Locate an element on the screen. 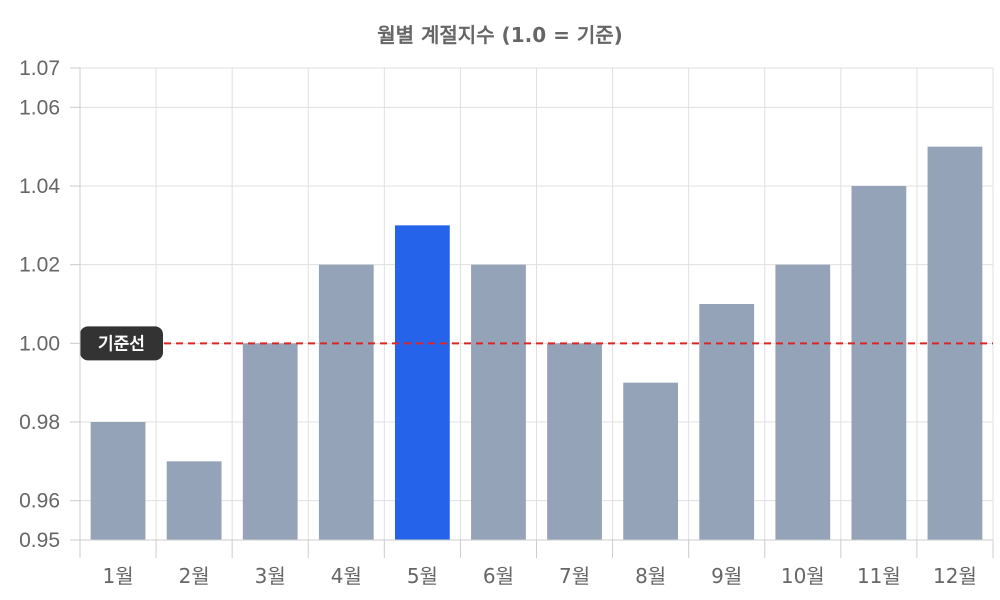 This screenshot has width=1000, height=600. x-tick-label: 6월 is located at coordinates (498, 576).